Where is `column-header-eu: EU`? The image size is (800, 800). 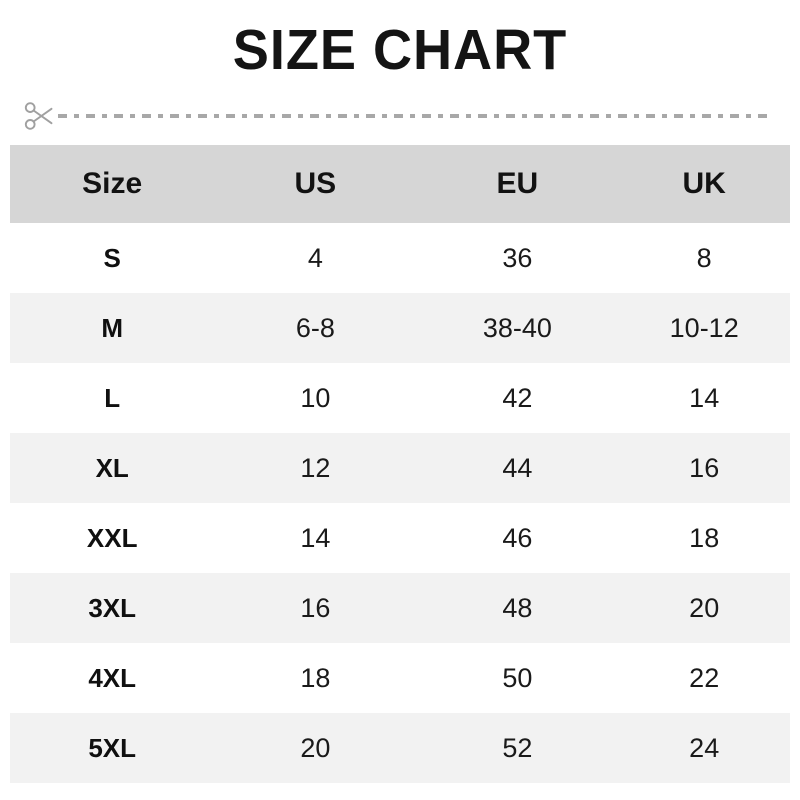 column-header-eu: EU is located at coordinates (517, 184).